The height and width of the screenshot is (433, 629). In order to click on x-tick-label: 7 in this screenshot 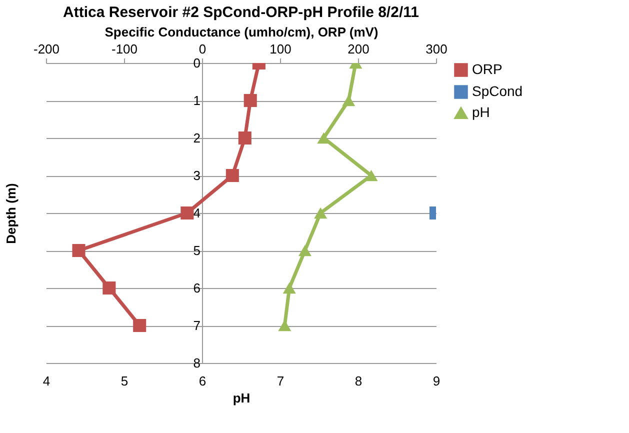, I will do `click(280, 381)`.